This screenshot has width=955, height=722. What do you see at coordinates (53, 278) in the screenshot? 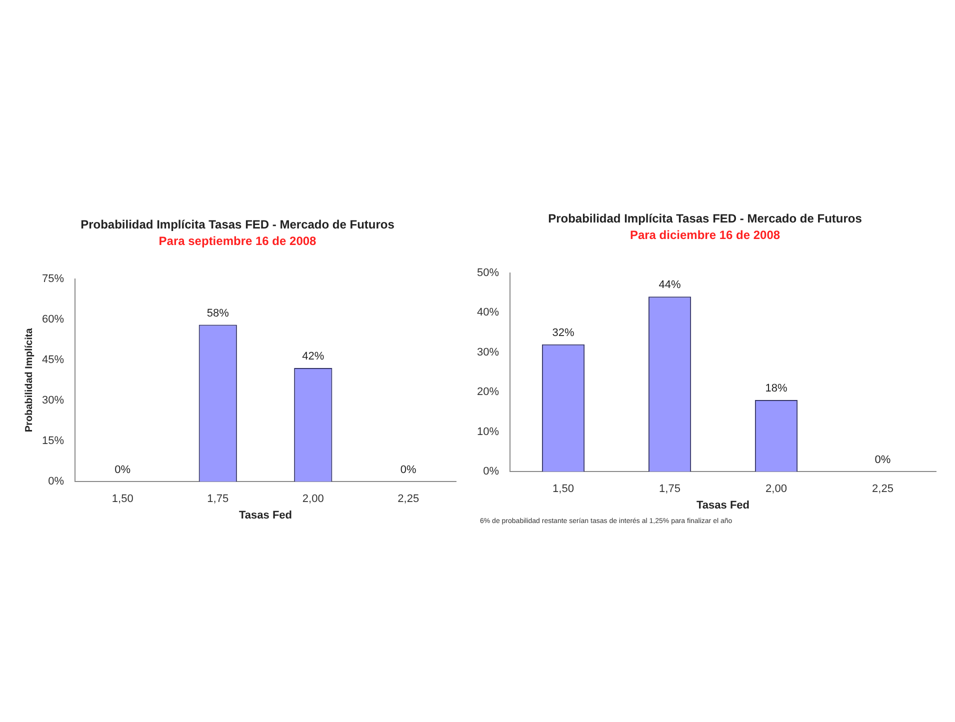
I see `y-tick-label: 75%` at bounding box center [53, 278].